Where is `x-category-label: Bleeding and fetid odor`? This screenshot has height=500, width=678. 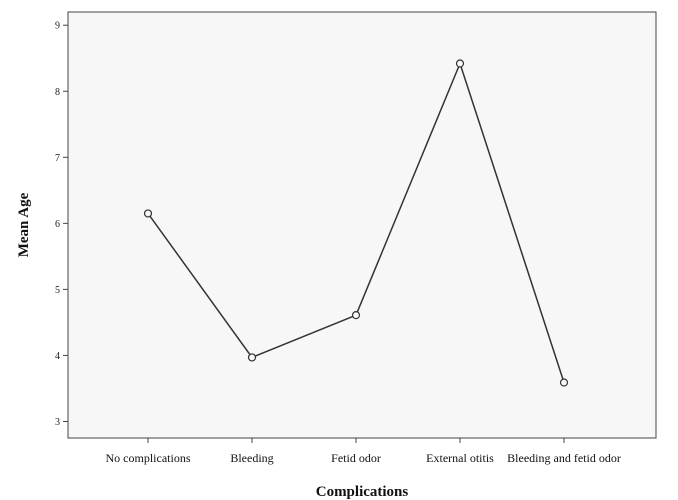 x-category-label: Bleeding and fetid odor is located at coordinates (564, 458).